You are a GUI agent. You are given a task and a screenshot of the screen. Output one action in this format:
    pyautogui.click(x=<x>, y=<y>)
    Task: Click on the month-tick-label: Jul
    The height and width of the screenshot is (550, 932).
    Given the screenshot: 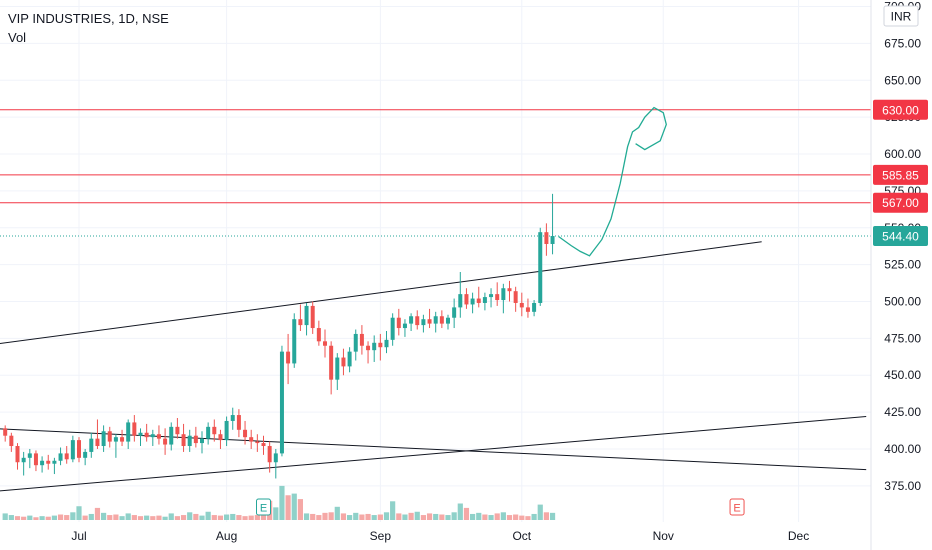 What is the action you would take?
    pyautogui.click(x=78, y=536)
    